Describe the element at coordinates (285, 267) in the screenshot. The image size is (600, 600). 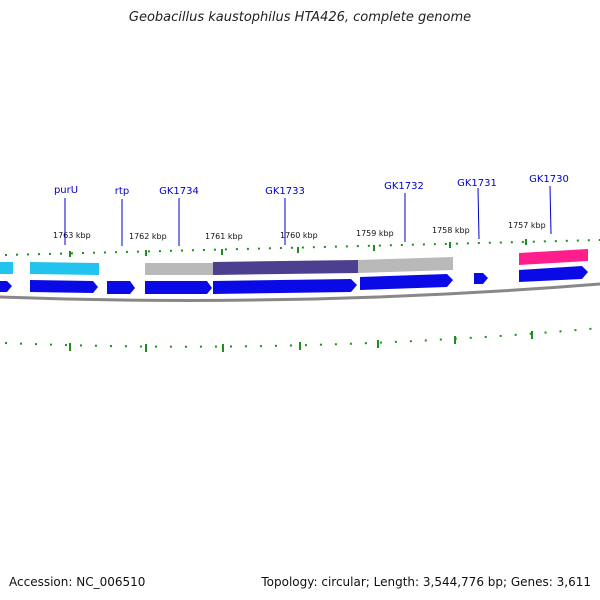
I see `feature-GK1733-region` at that location.